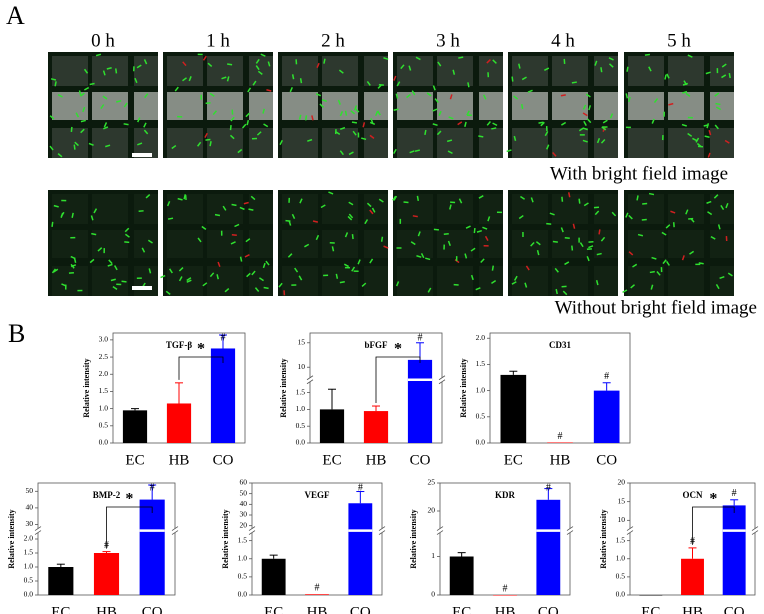  What do you see at coordinates (376, 345) in the screenshot?
I see `chart-title: bFGF` at bounding box center [376, 345].